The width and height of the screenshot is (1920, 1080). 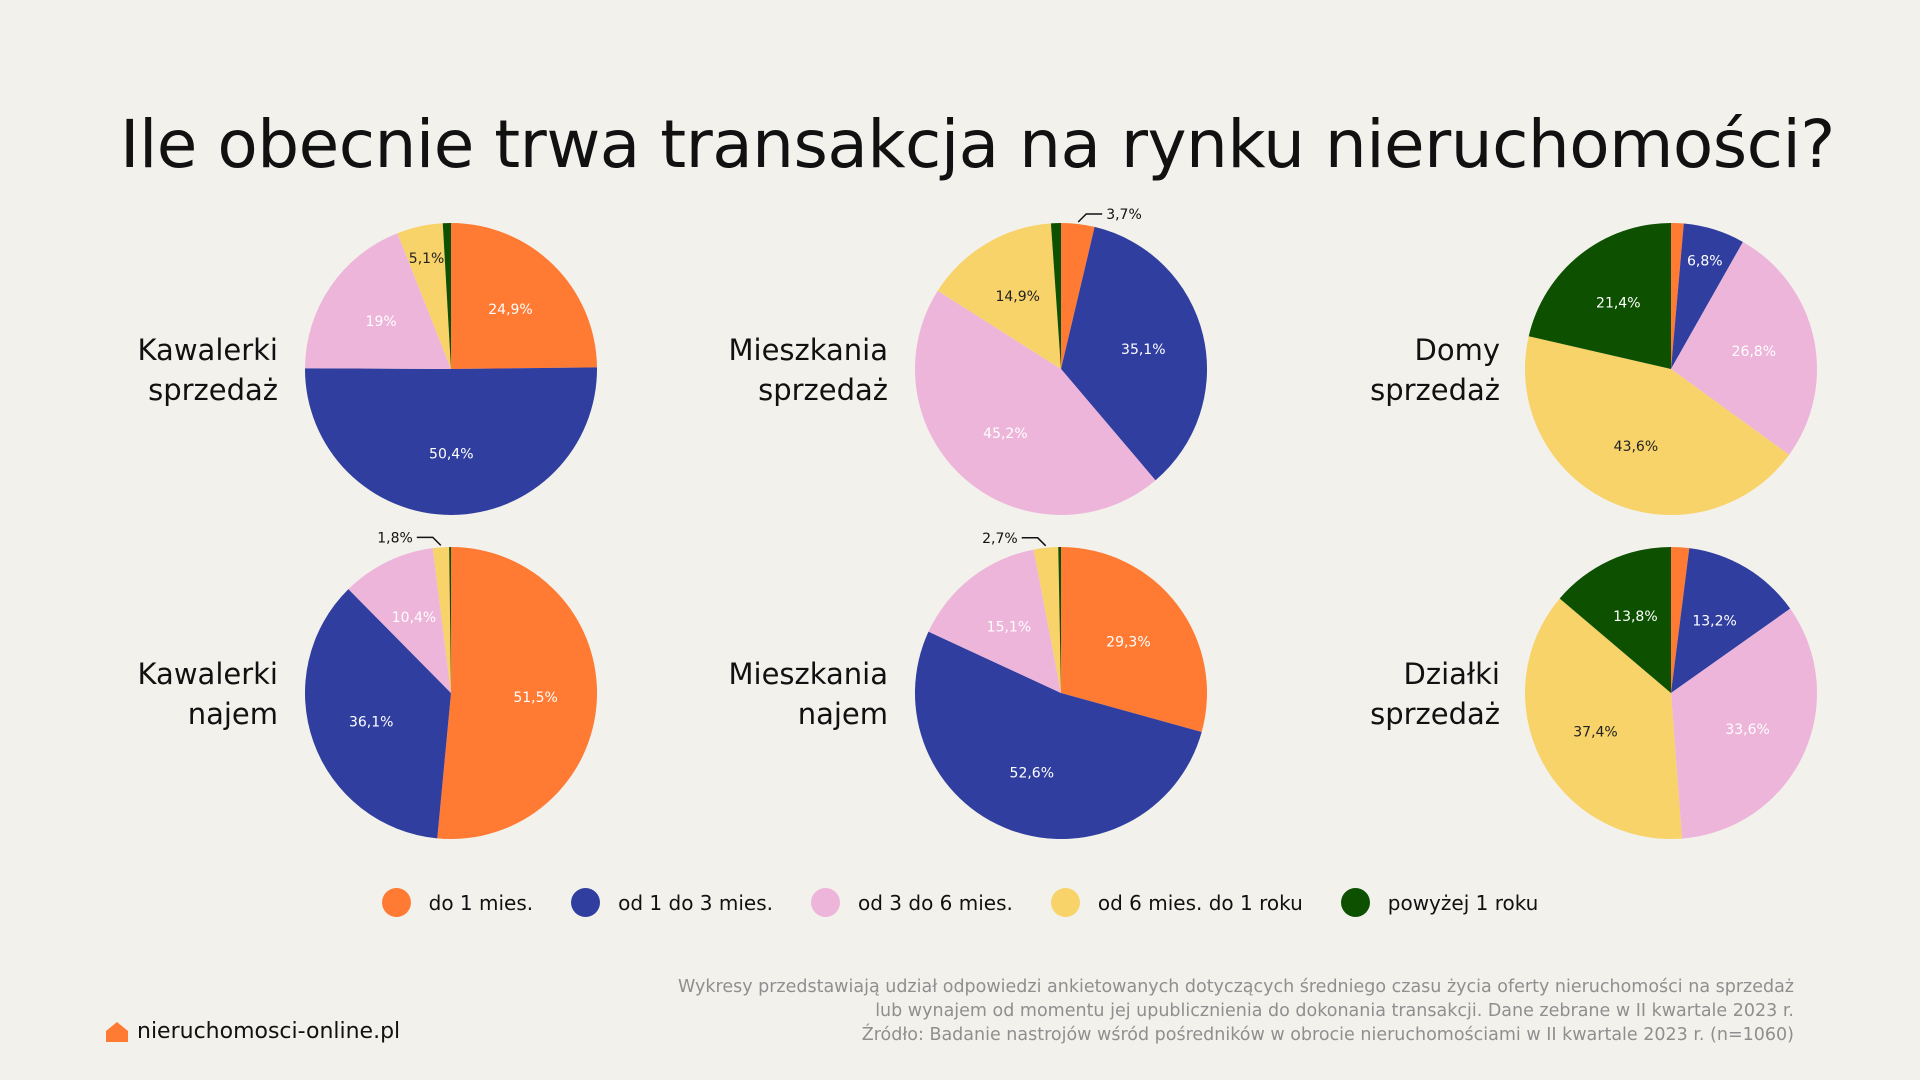 I want to click on pie-data-label: 19%, so click(x=381, y=322).